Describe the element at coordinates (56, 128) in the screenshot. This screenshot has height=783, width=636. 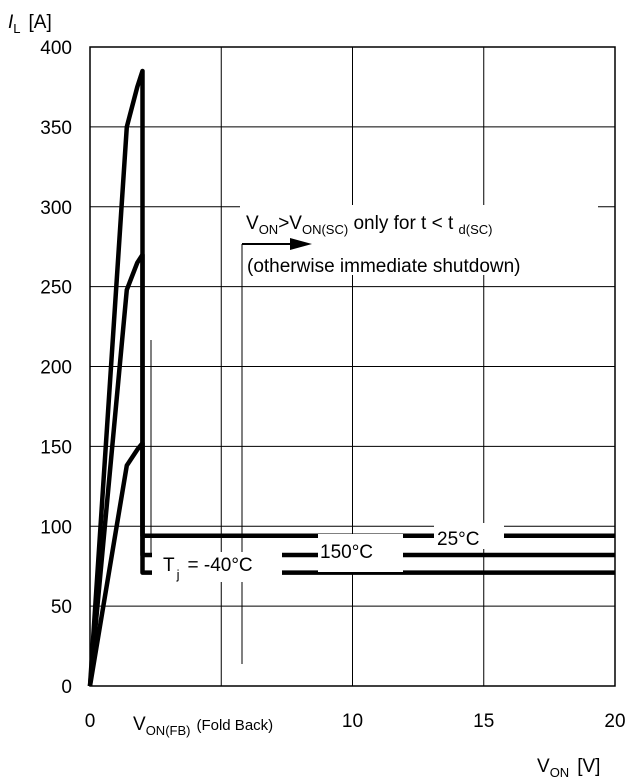
I see `y-tick-label: 350` at that location.